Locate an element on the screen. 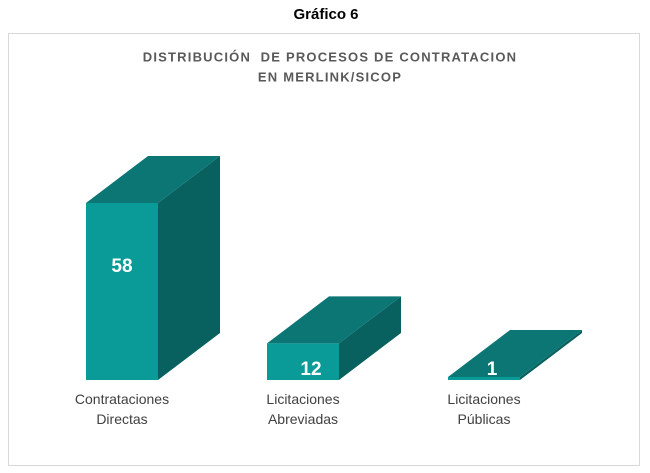  x-tick-label: Licitaciones Abreviadas is located at coordinates (302, 409).